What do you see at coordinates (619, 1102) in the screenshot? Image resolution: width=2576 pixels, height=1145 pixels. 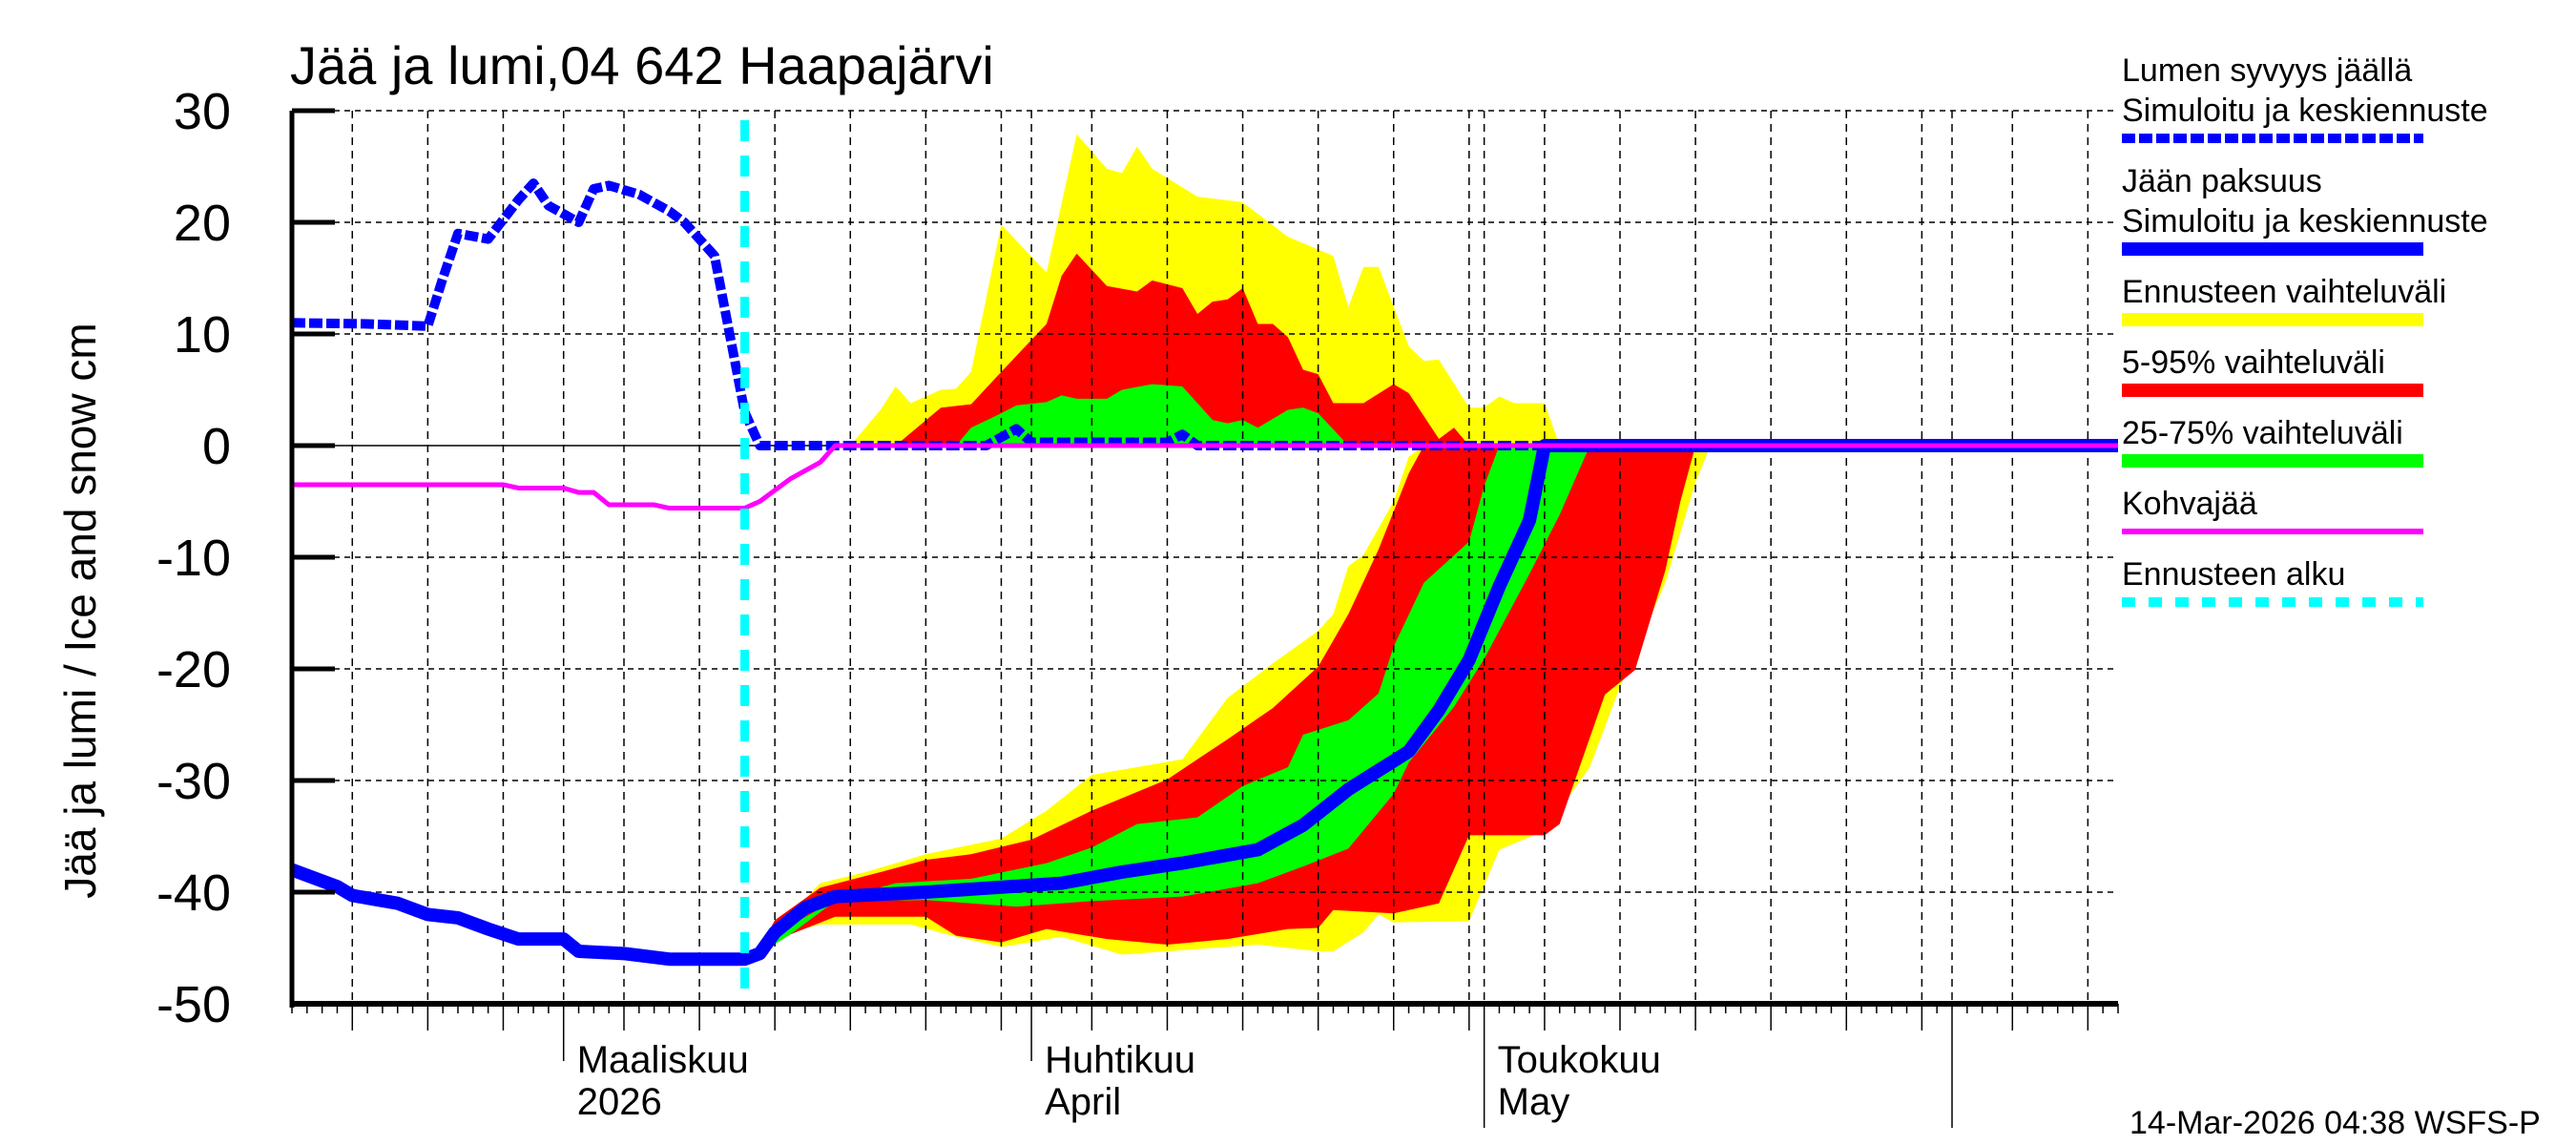 I see `x-tick-label-sub: 2026` at bounding box center [619, 1102].